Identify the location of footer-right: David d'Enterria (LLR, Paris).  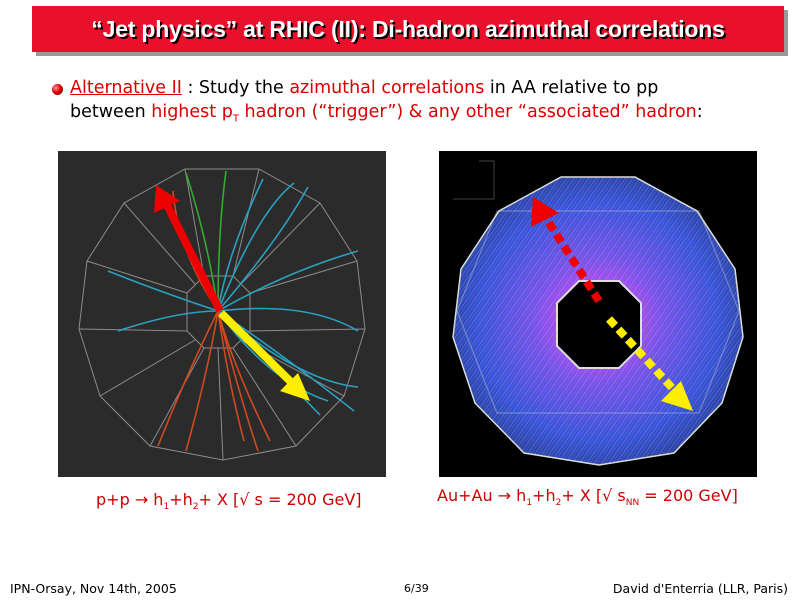
(700, 588).